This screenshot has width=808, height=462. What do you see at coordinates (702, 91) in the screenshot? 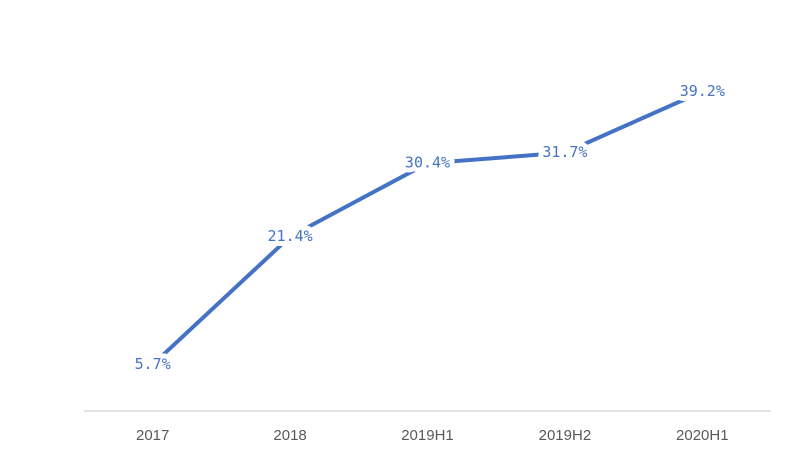
I see `data-label: 39.2%` at bounding box center [702, 91].